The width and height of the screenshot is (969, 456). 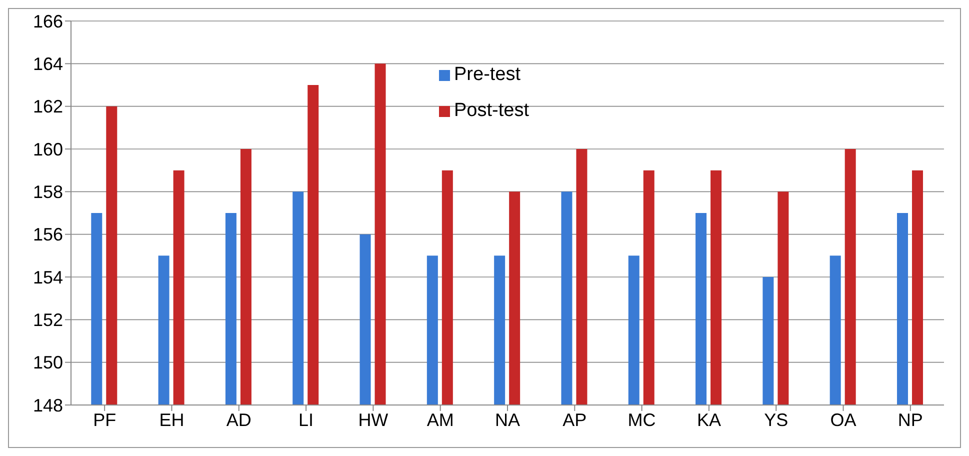 What do you see at coordinates (776, 420) in the screenshot?
I see `x-tick-label: YS` at bounding box center [776, 420].